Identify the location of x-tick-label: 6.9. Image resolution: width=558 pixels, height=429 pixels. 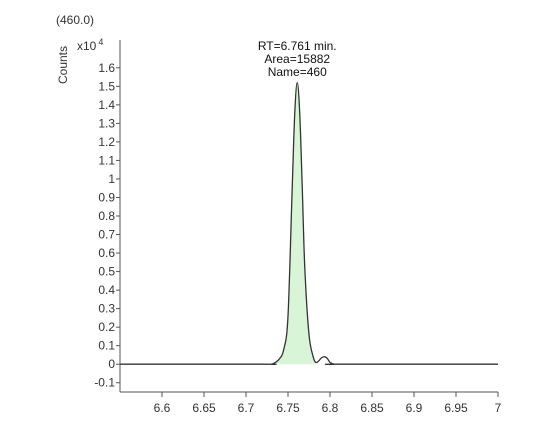
(414, 408).